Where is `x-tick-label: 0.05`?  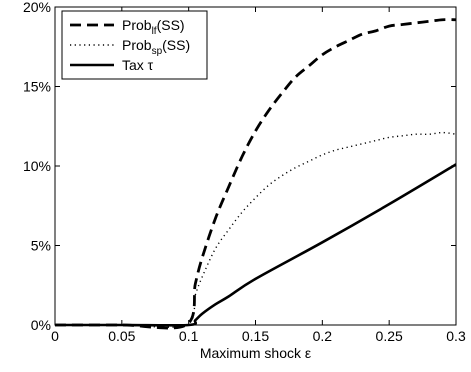 x-tick-label: 0.05 is located at coordinates (121, 336).